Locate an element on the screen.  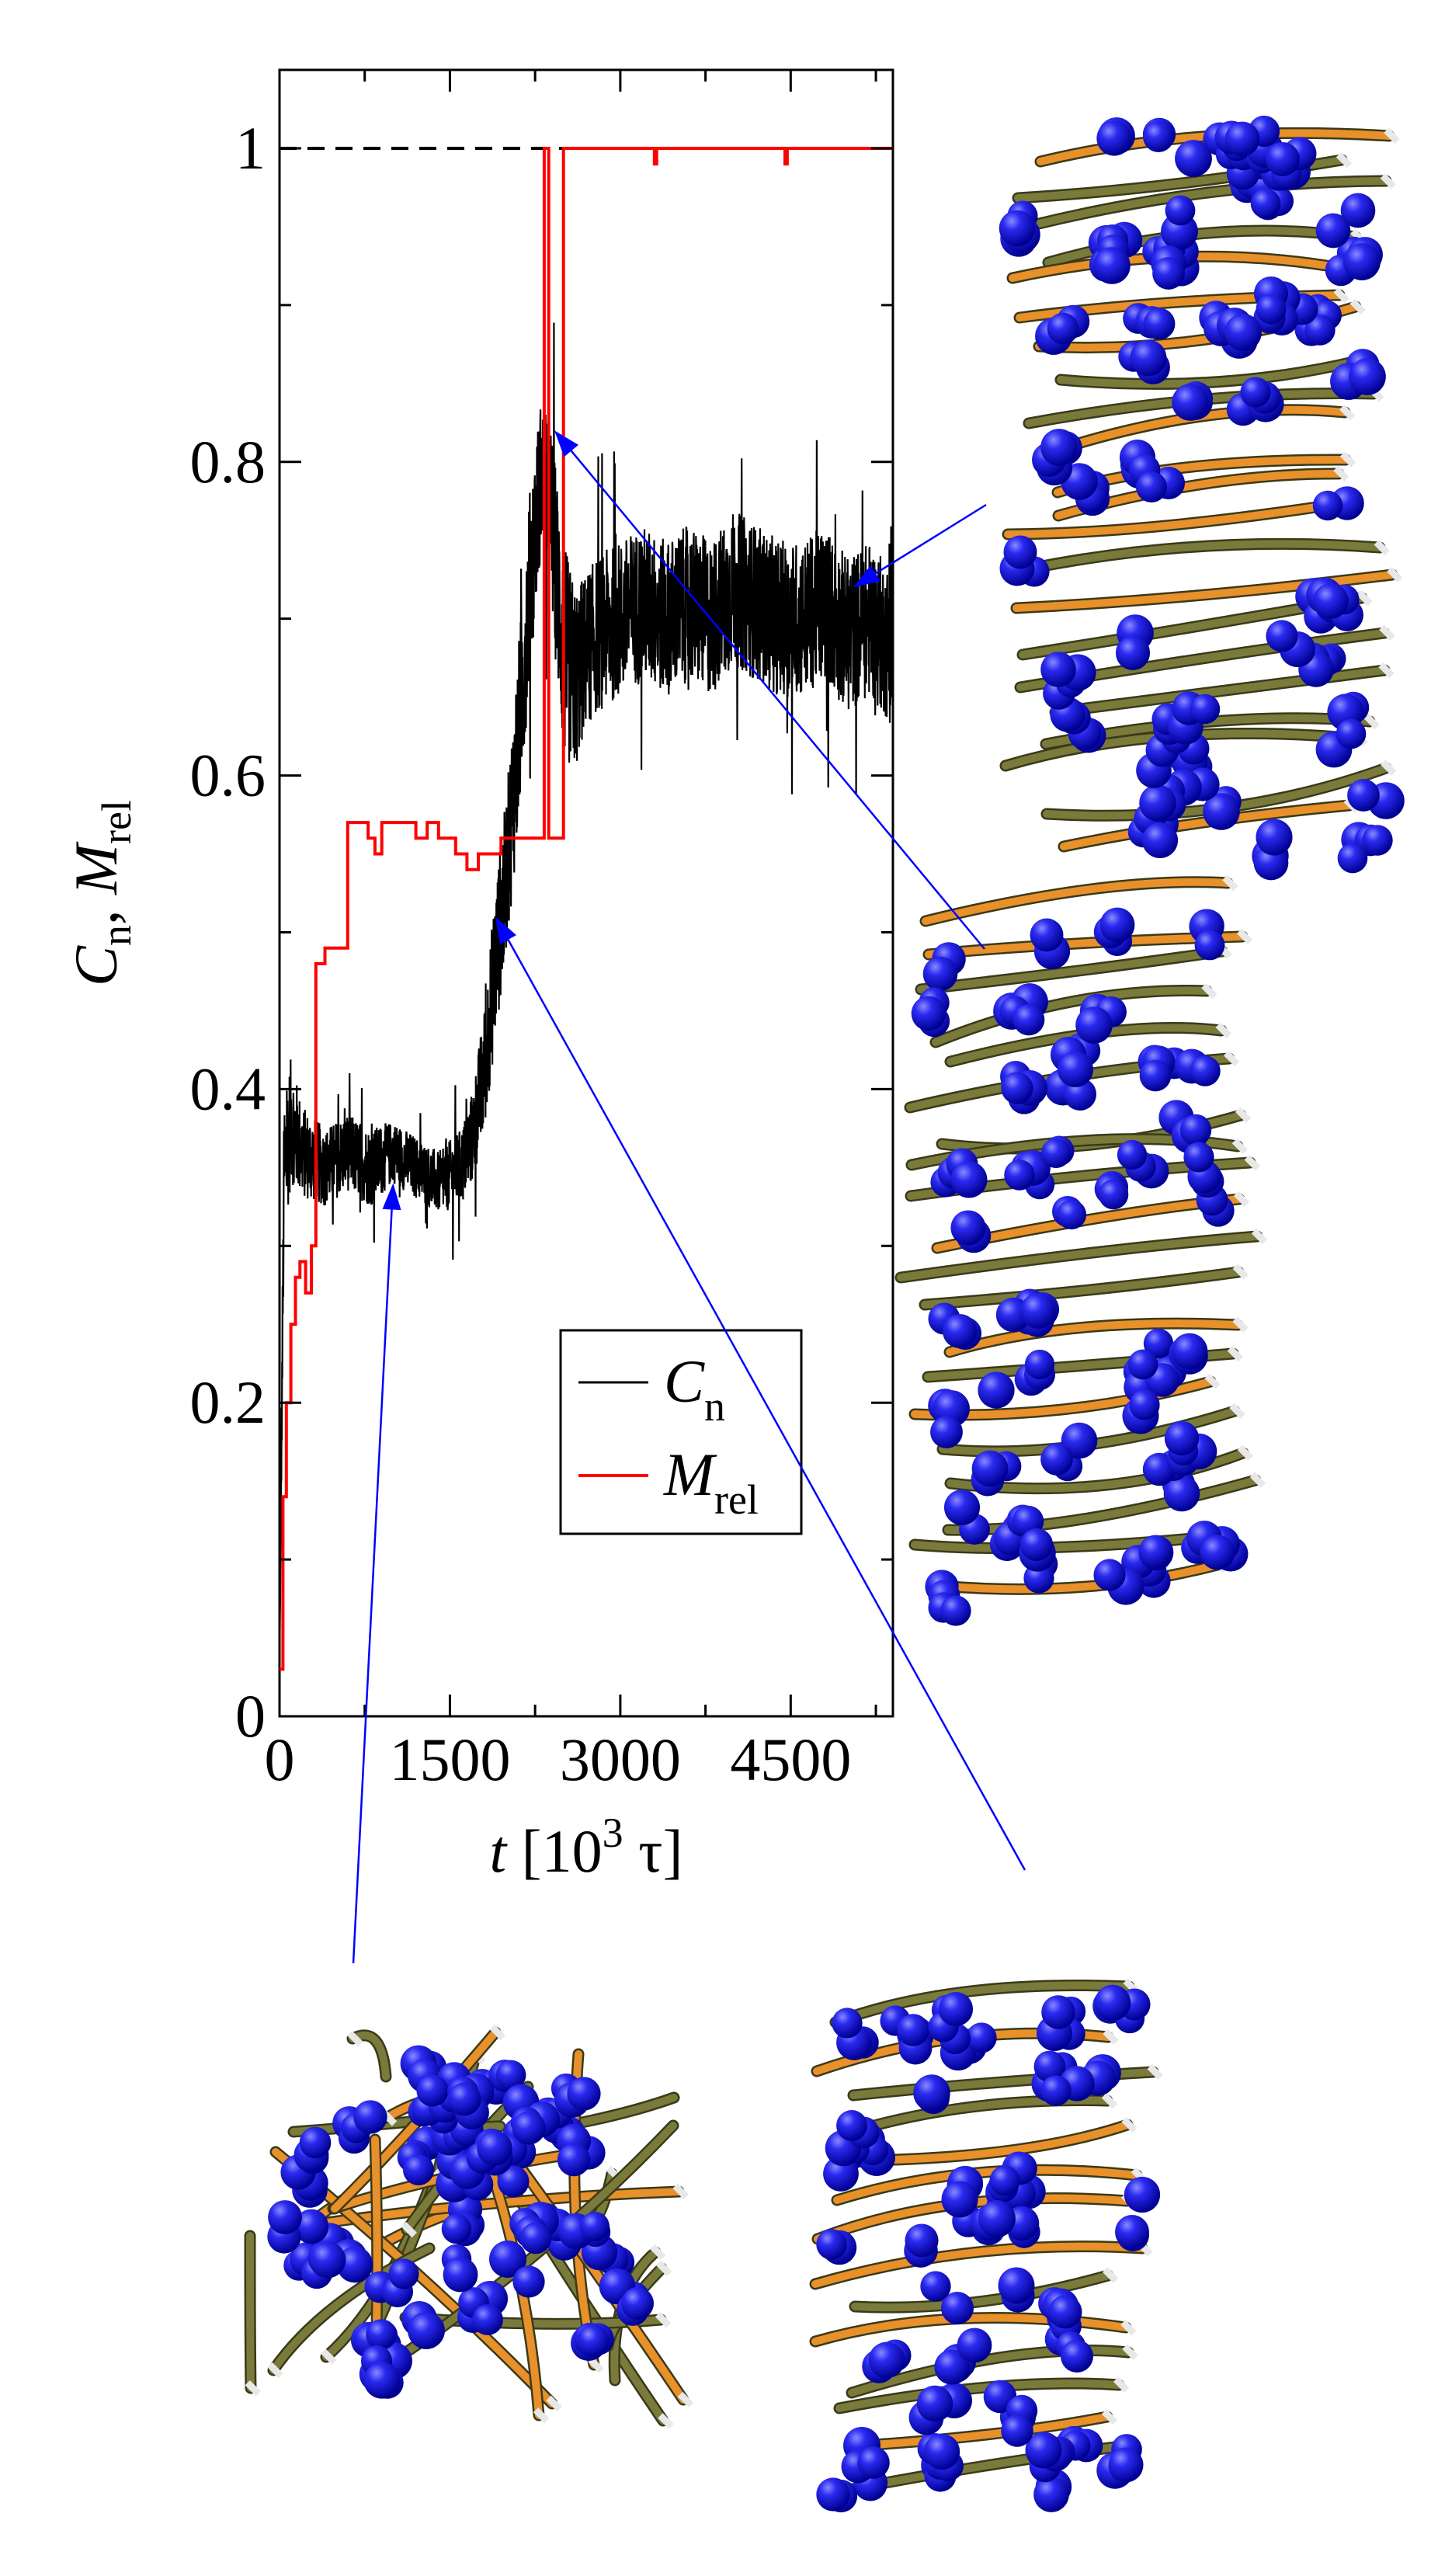
x-tick-label: 3000 is located at coordinates (620, 1759).